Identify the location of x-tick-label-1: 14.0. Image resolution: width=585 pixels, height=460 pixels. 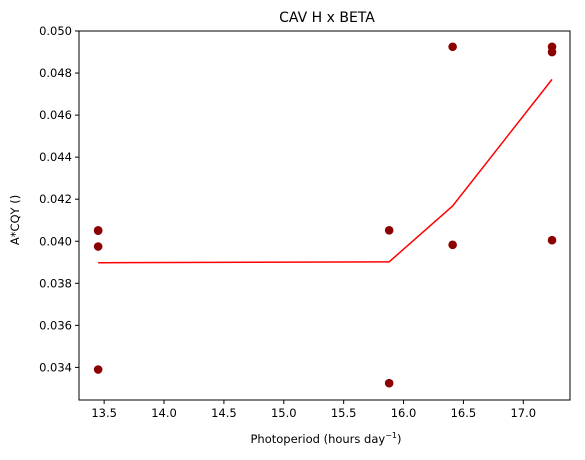
(164, 413).